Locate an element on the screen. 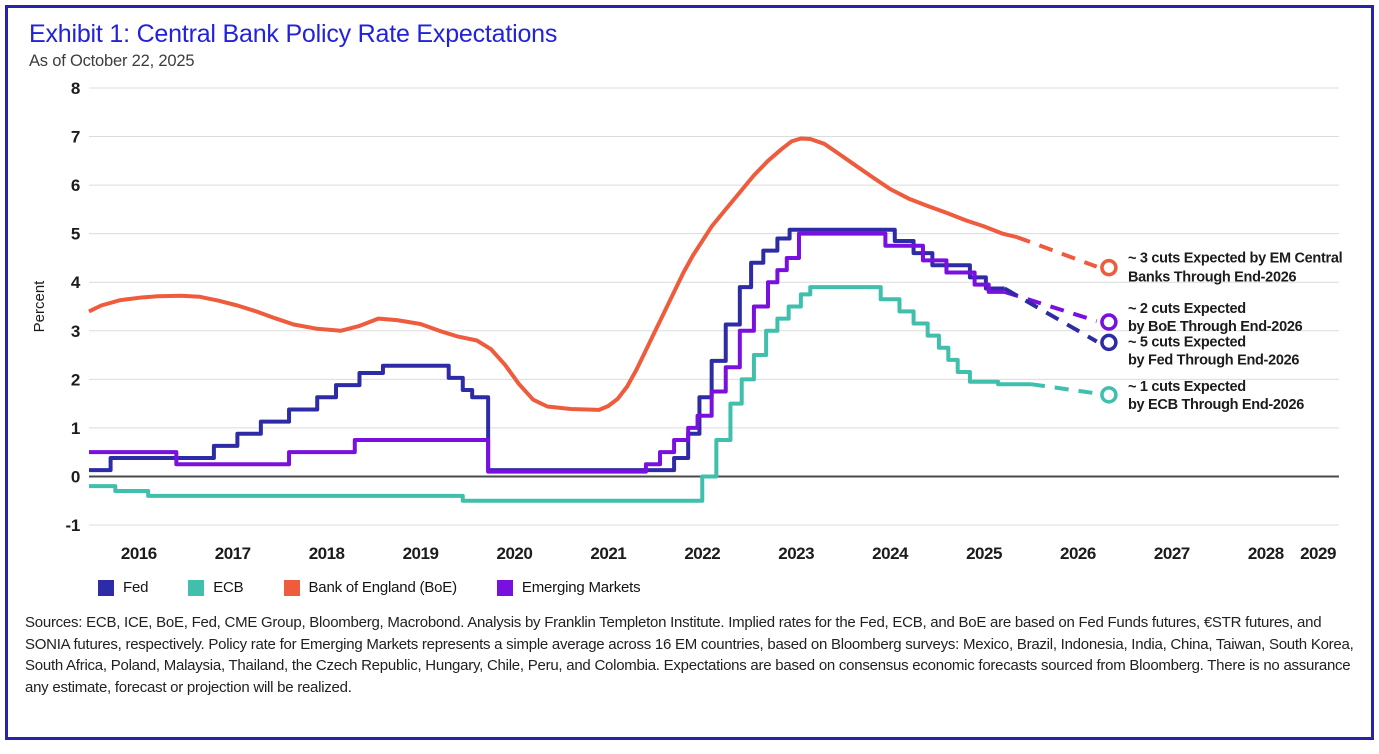 This screenshot has width=1379, height=754. annotation-label: ~ 2 cuts Expected is located at coordinates (1187, 309).